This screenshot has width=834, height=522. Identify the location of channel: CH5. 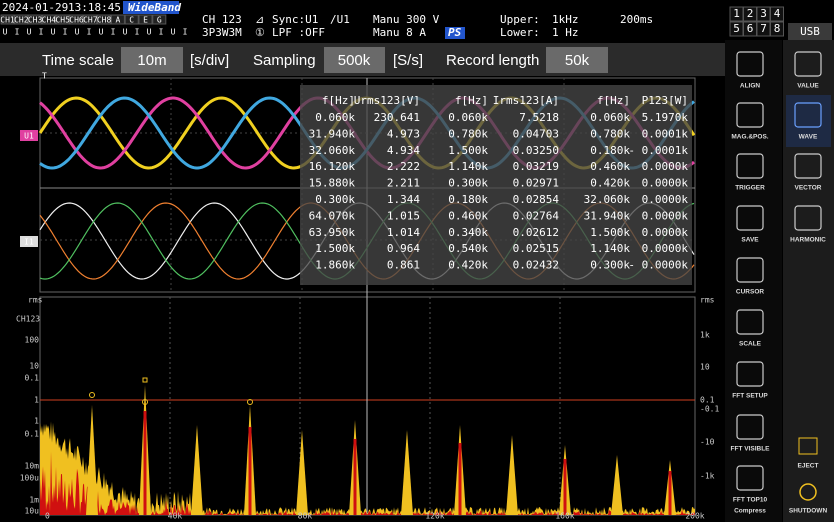
(62, 20).